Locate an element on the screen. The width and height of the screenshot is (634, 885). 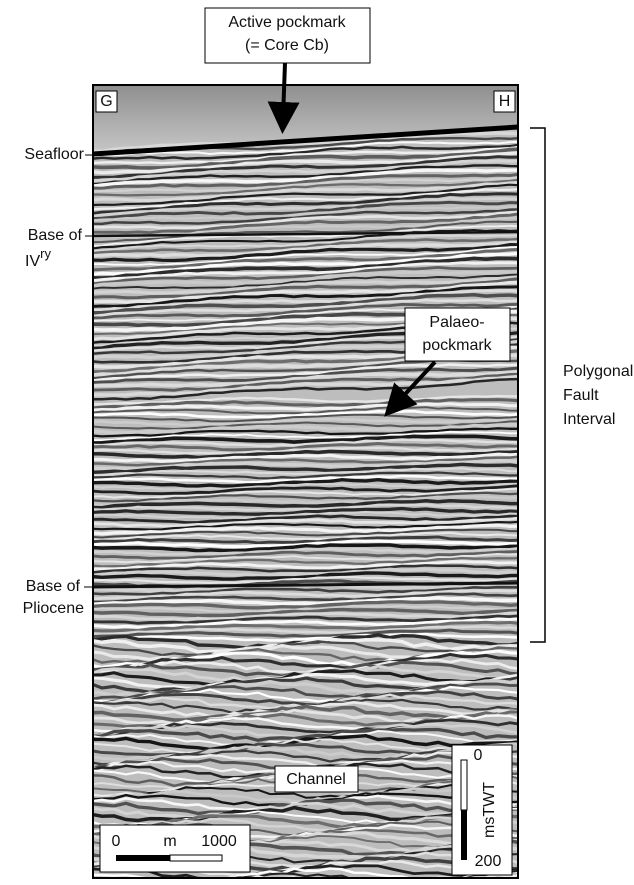
scale-label: 0 is located at coordinates (478, 755).